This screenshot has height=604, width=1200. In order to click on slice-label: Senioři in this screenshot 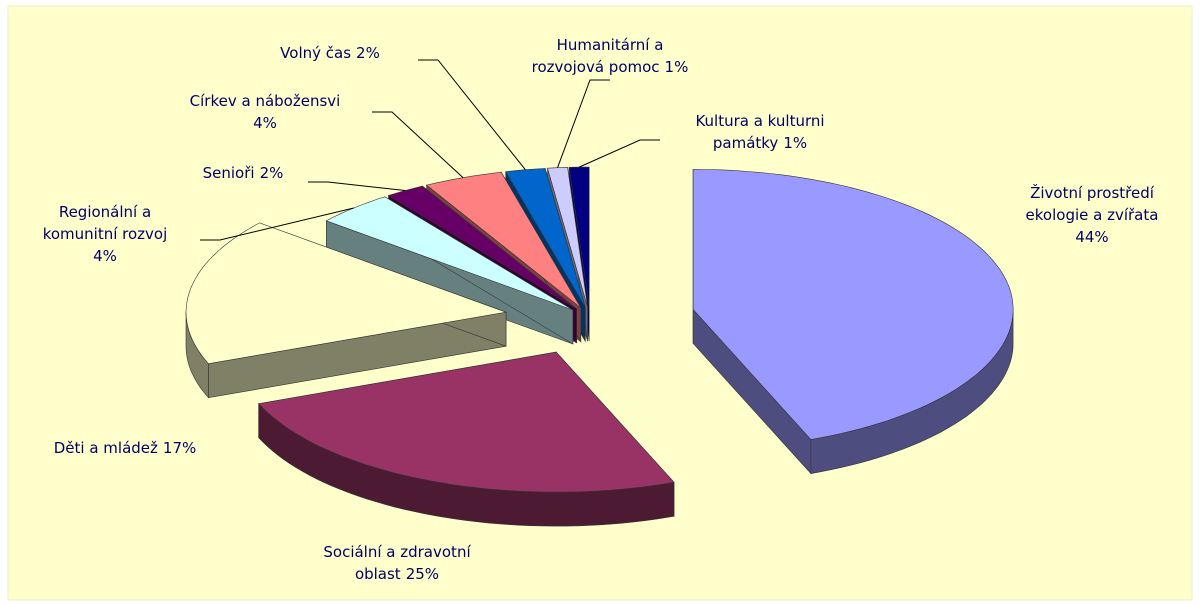, I will do `click(229, 173)`.